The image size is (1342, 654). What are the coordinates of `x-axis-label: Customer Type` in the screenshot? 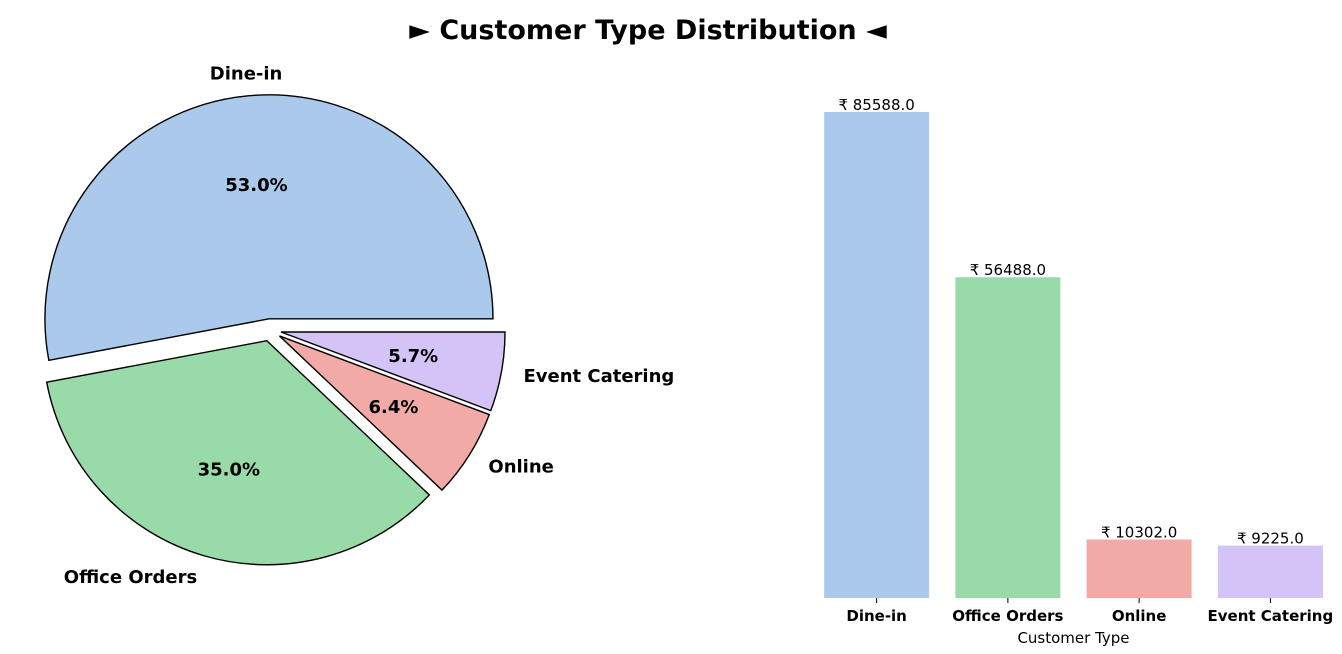 It's located at (1073, 638).